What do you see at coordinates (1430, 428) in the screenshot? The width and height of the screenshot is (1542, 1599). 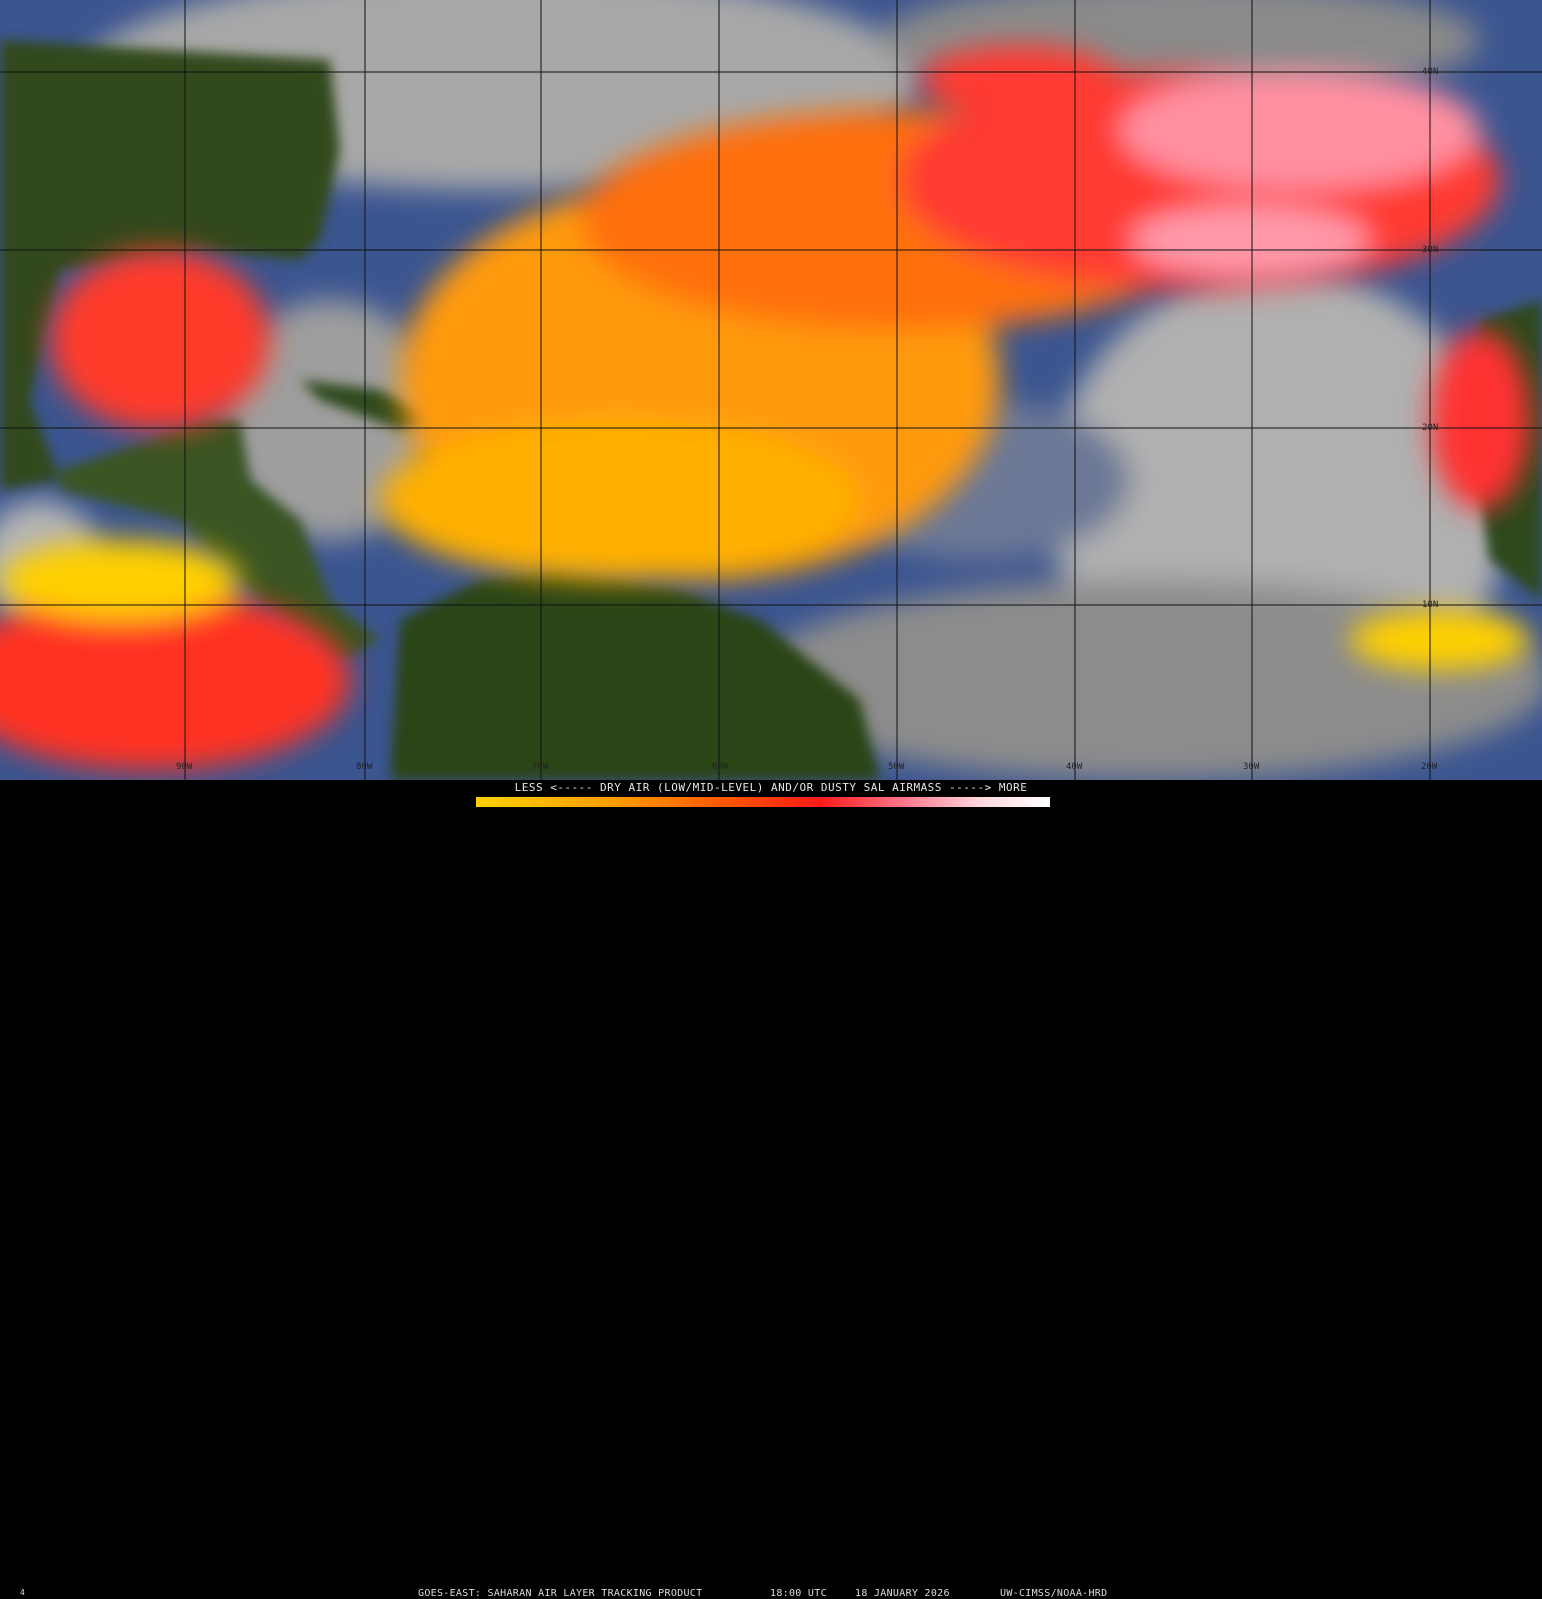 I see `lat-label: 20N` at bounding box center [1430, 428].